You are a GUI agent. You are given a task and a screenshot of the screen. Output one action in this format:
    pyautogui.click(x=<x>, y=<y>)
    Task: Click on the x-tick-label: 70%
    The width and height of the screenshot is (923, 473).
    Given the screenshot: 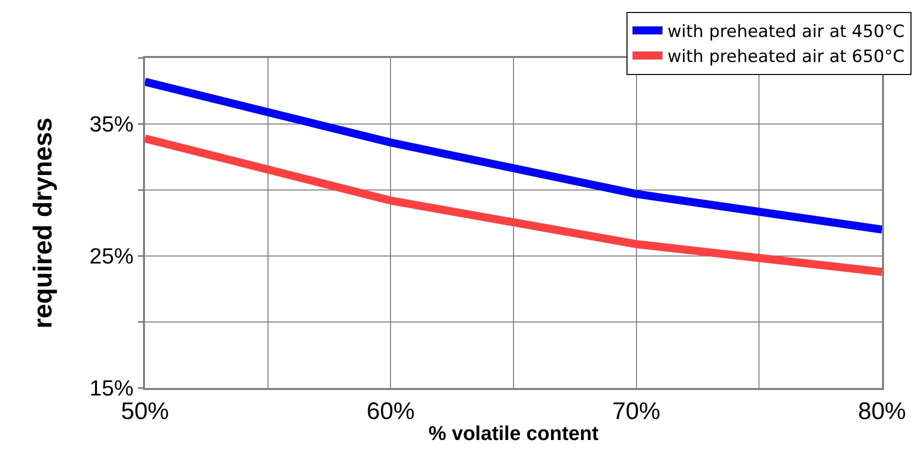 What is the action you would take?
    pyautogui.click(x=636, y=411)
    